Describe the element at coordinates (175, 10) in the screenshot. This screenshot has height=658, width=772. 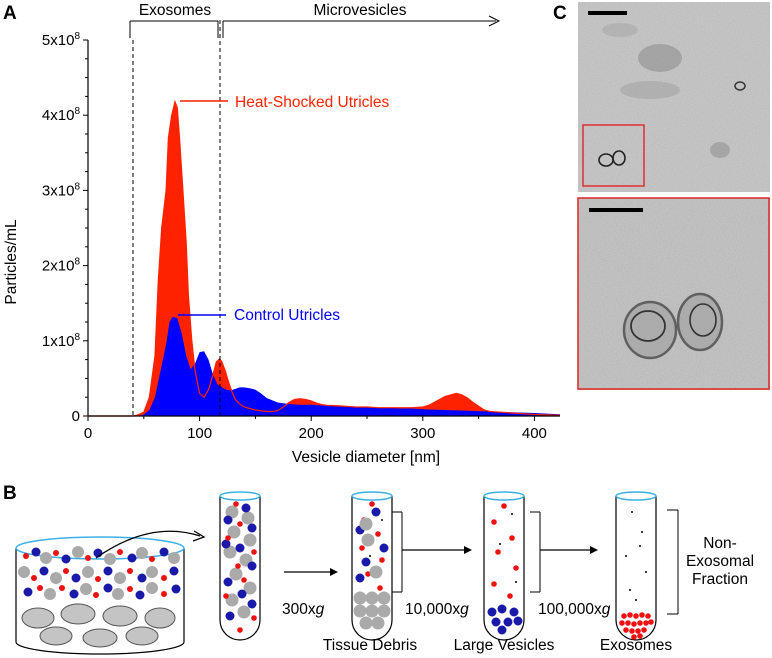
I see `exosomes-region-label: Exosomes` at that location.